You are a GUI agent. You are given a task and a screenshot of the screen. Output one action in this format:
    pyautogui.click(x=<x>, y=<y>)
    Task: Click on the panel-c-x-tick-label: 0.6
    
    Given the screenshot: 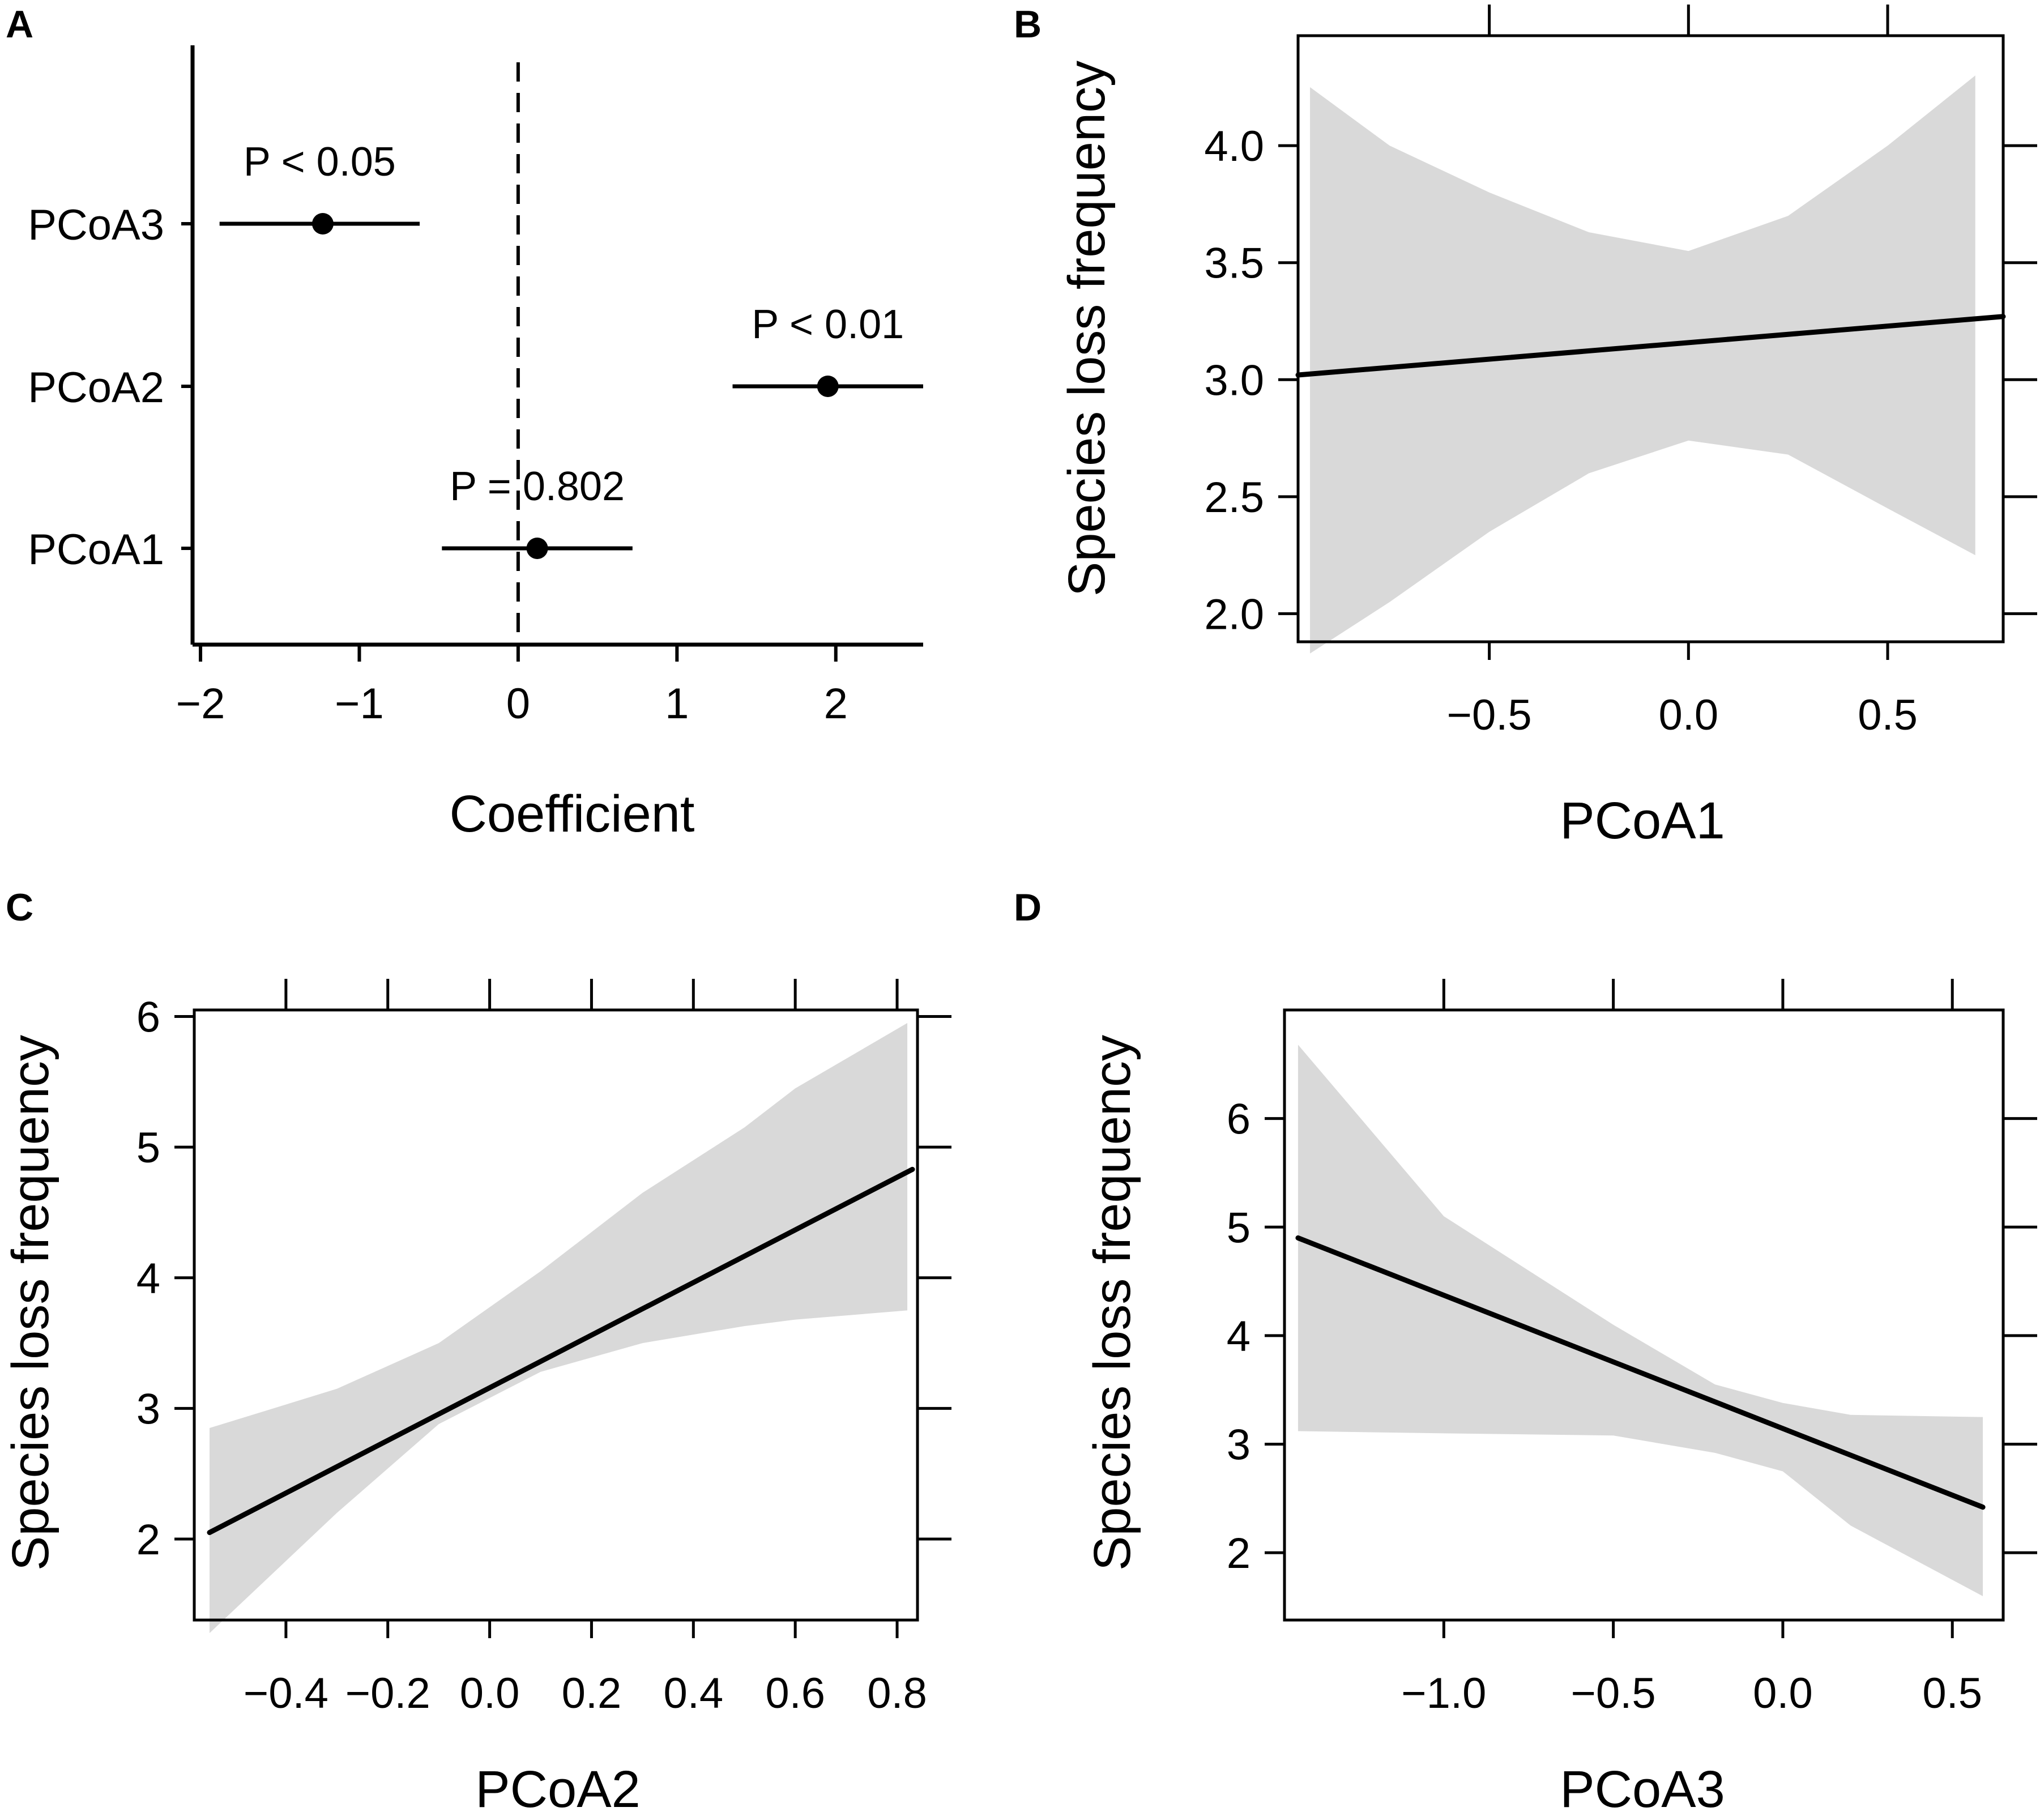 What is the action you would take?
    pyautogui.click(x=795, y=1693)
    